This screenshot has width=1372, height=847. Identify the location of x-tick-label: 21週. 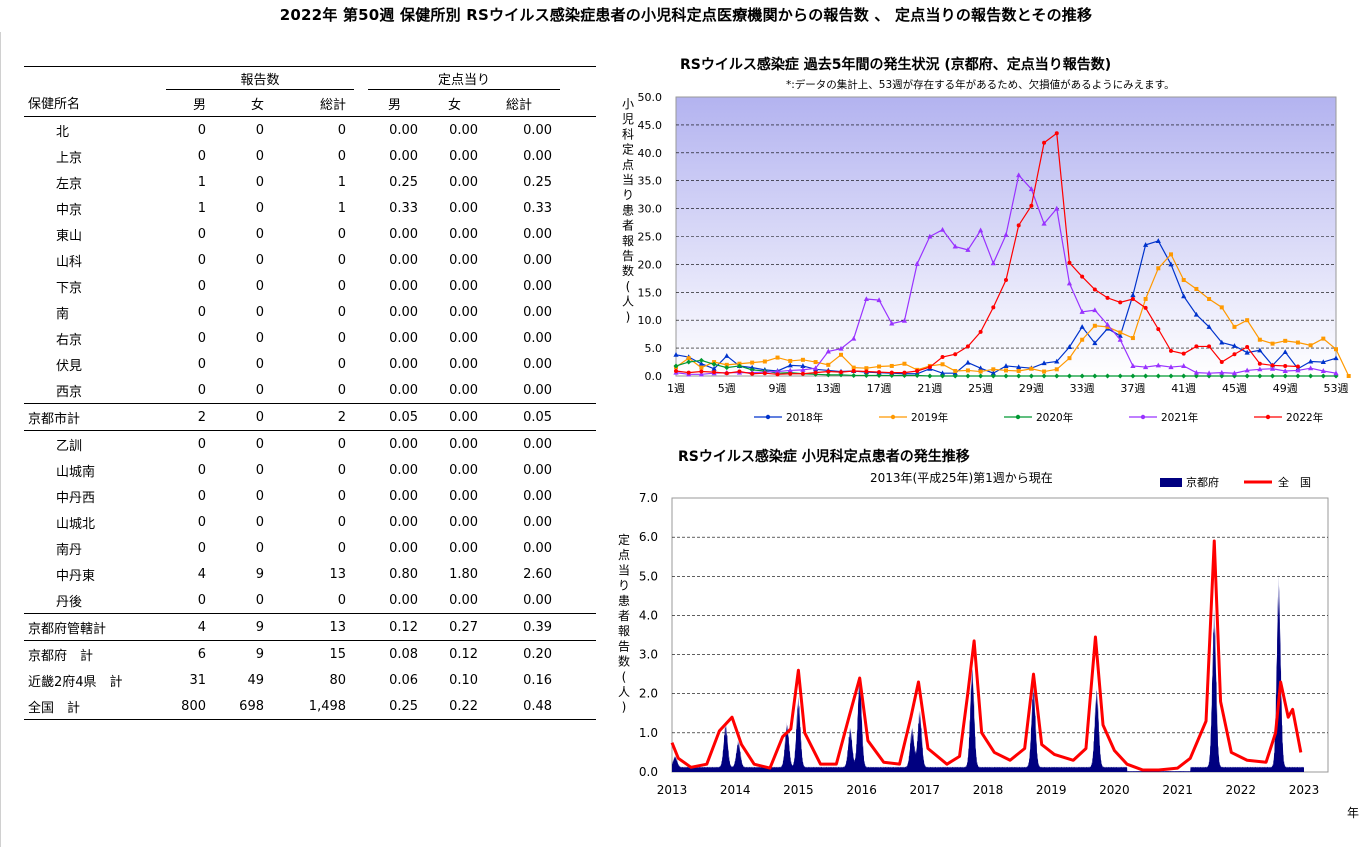
(929, 388).